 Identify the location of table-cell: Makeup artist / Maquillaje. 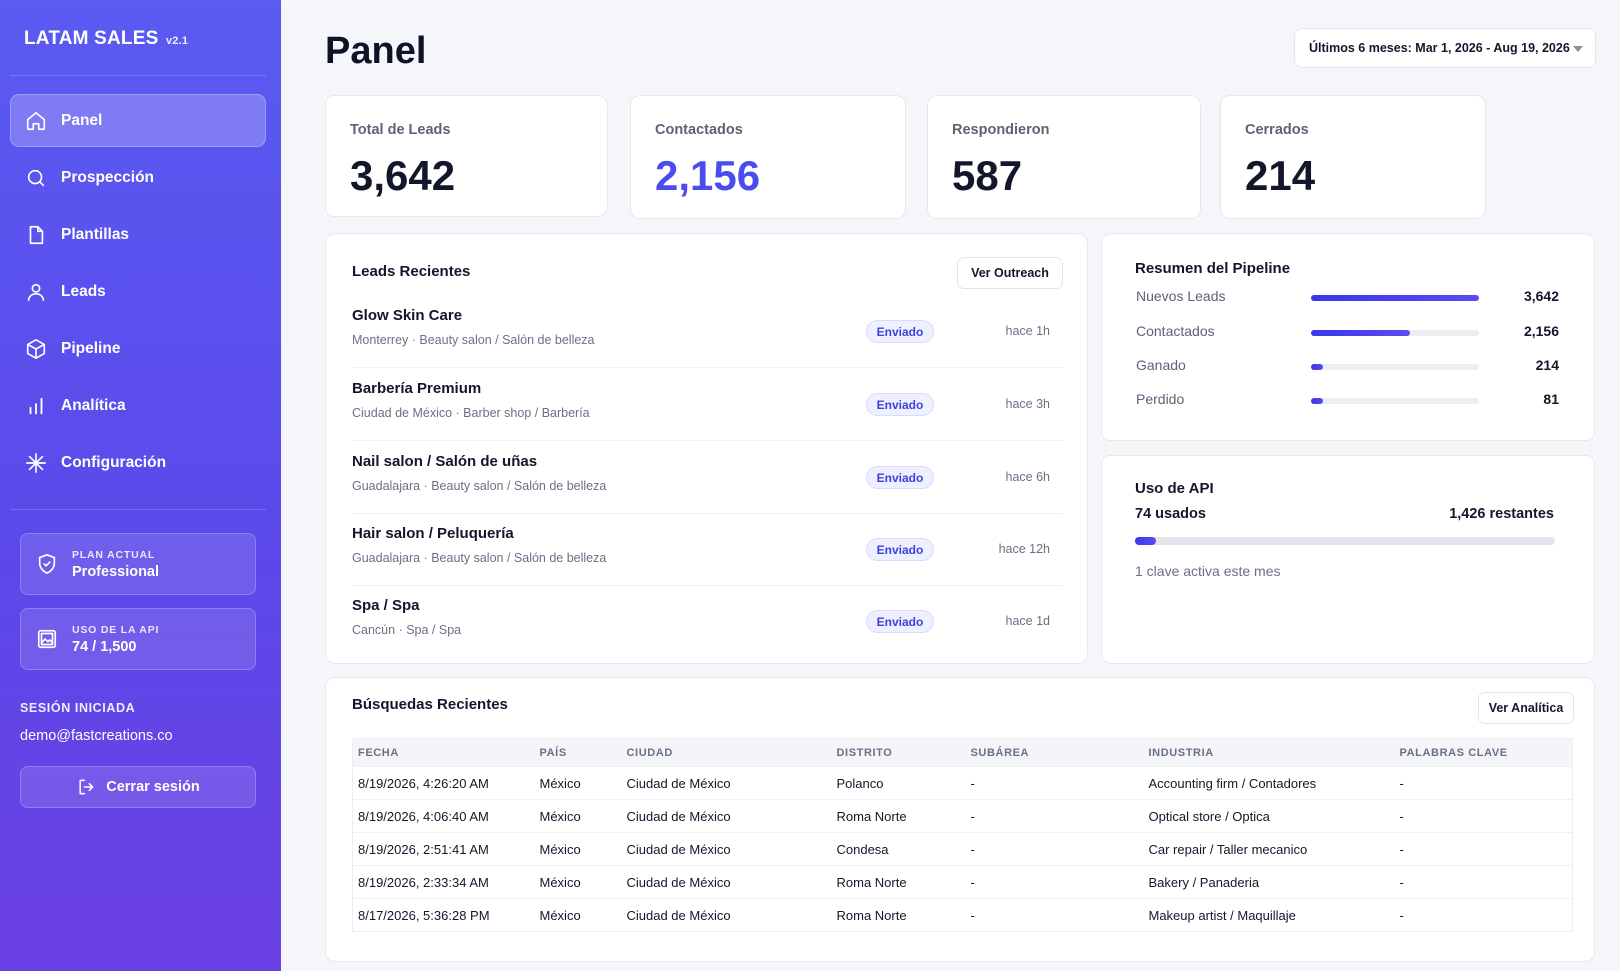
(1269, 915).